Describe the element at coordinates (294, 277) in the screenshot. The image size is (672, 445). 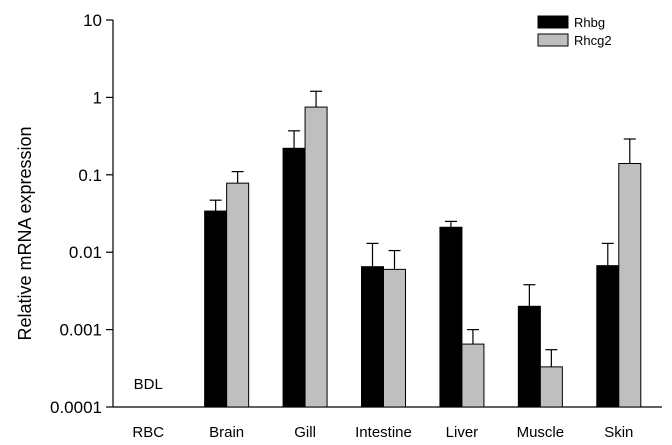
I see `bar-rhbg-gill` at that location.